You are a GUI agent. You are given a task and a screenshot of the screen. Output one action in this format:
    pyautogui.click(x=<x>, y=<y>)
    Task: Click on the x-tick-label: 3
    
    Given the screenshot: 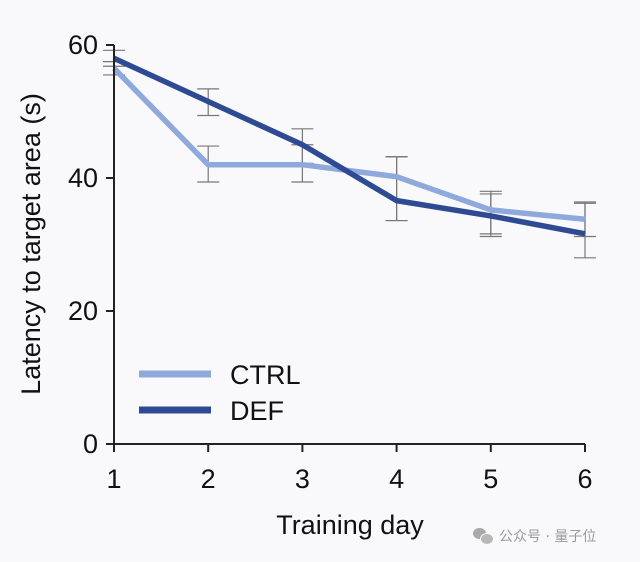 What is the action you would take?
    pyautogui.click(x=302, y=479)
    